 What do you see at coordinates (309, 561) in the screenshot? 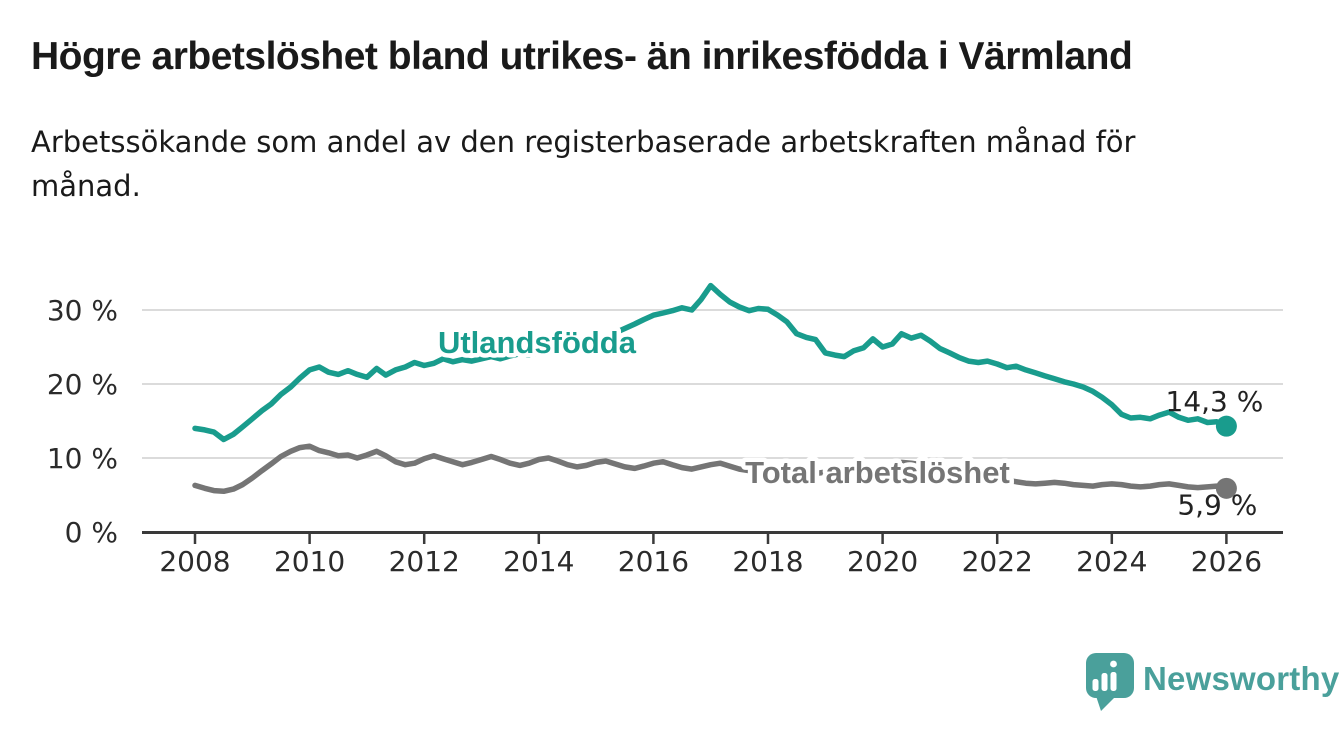
I see `x-axis-tick-label: 2010` at bounding box center [309, 561].